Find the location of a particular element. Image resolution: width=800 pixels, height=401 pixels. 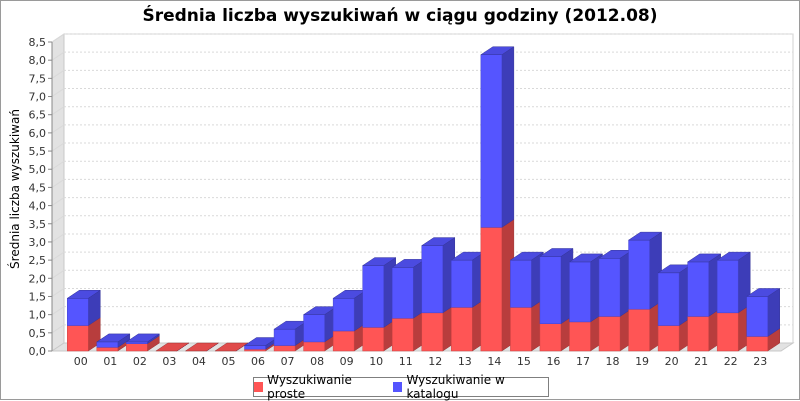

x-tick-label: 19 is located at coordinates (642, 361).